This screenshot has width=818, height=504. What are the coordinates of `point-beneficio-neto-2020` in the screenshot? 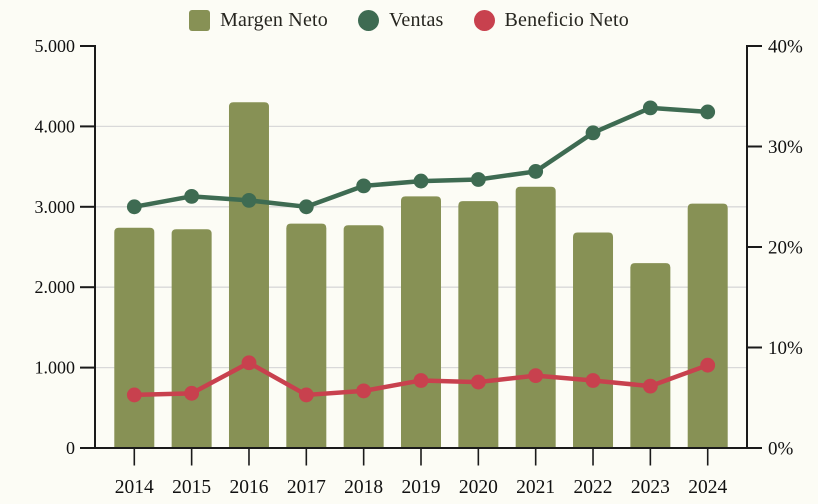 It's located at (478, 382).